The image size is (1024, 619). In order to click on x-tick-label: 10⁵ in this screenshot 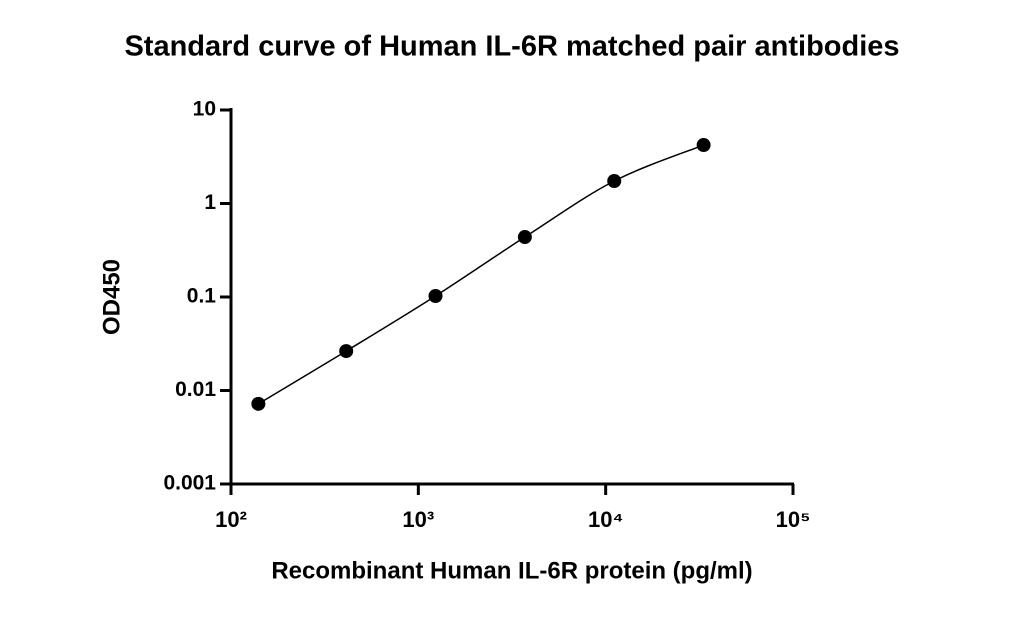, I will do `click(793, 519)`.